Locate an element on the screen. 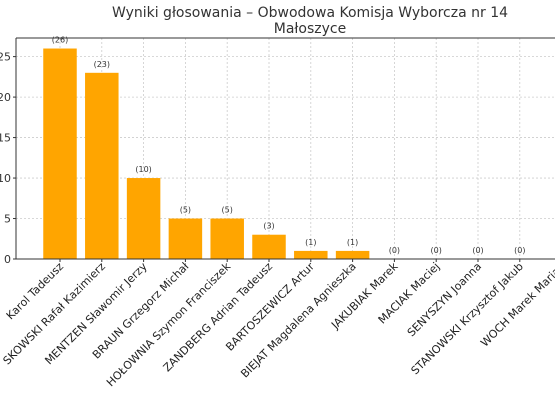 The image size is (555, 400). chart-subtitle: Małoszyce is located at coordinates (310, 29).